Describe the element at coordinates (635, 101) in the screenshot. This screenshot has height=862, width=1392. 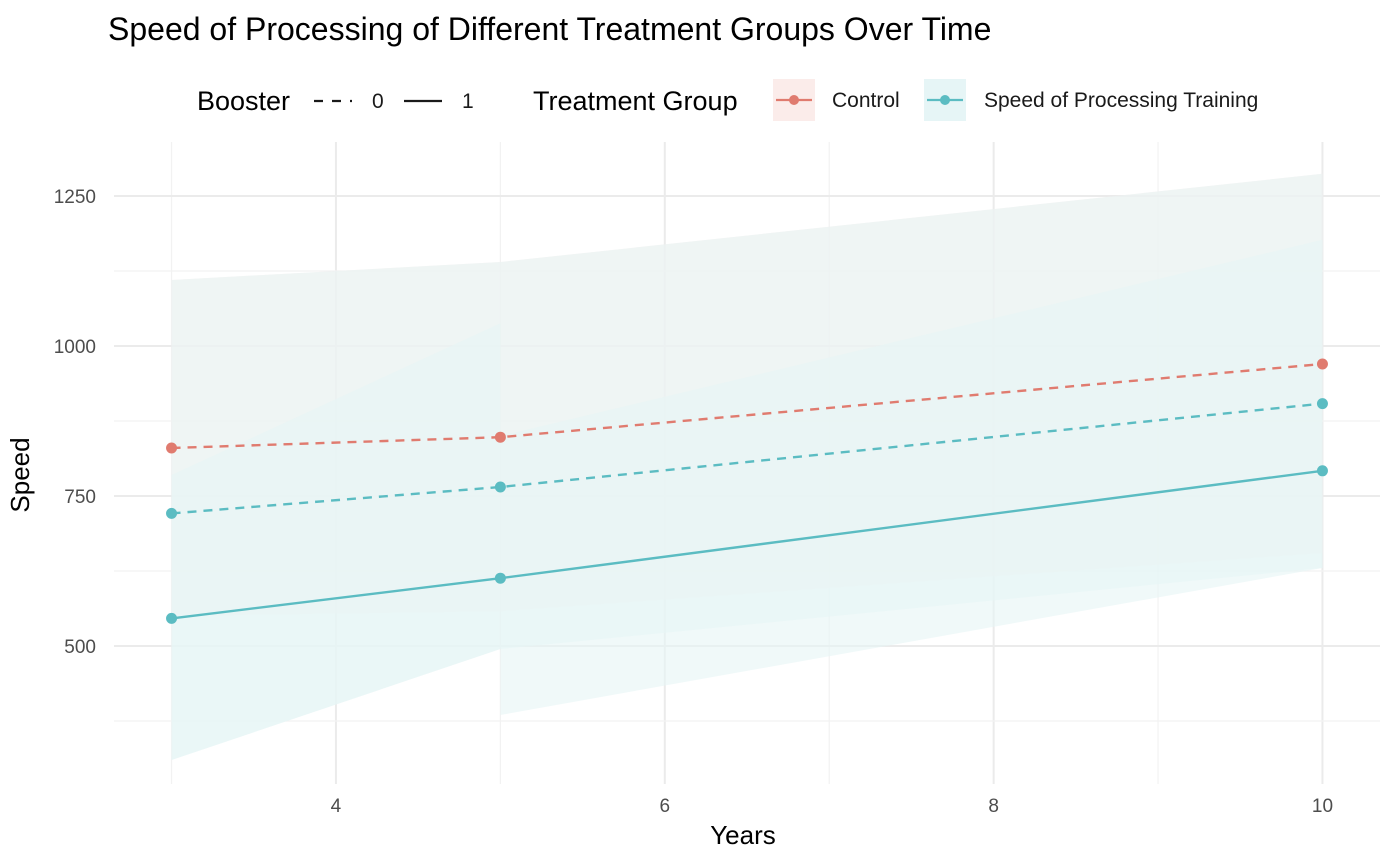
I see `legend-group-title: Treatment Group` at that location.